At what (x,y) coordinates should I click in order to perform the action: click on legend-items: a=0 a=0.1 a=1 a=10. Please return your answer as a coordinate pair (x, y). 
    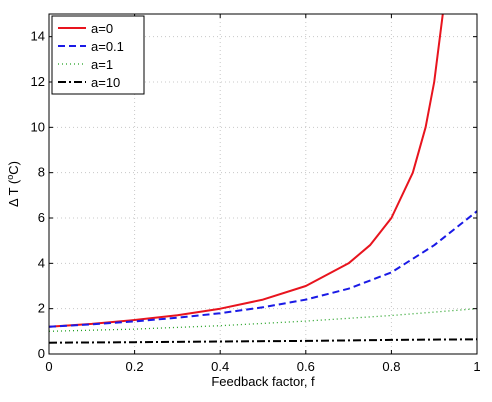
    Looking at the image, I should click on (91, 55).